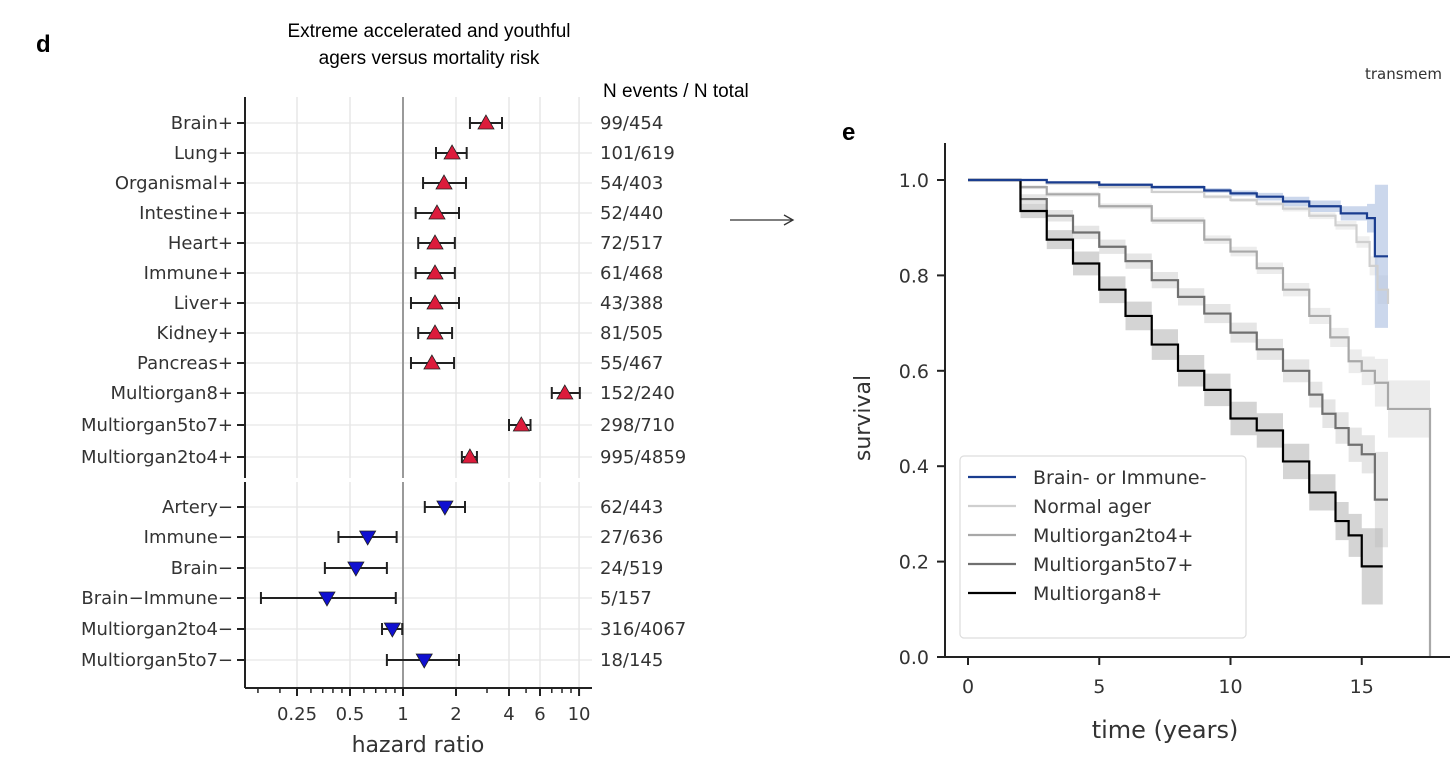 Image resolution: width=1456 pixels, height=764 pixels. I want to click on corner-text: transmem, so click(1403, 74).